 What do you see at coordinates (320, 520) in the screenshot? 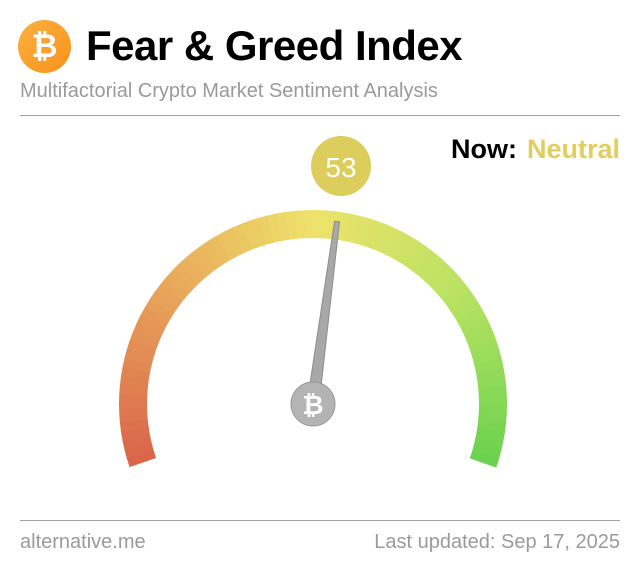
I see `footer-divider` at bounding box center [320, 520].